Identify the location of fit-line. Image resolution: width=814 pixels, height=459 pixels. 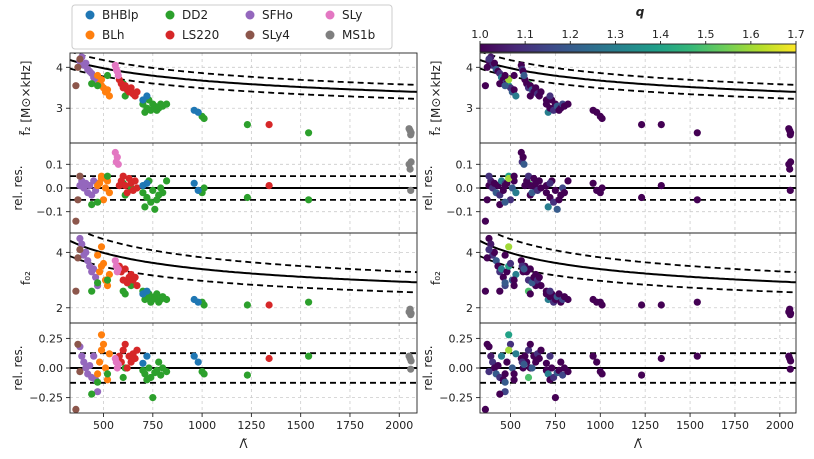
(638, 262).